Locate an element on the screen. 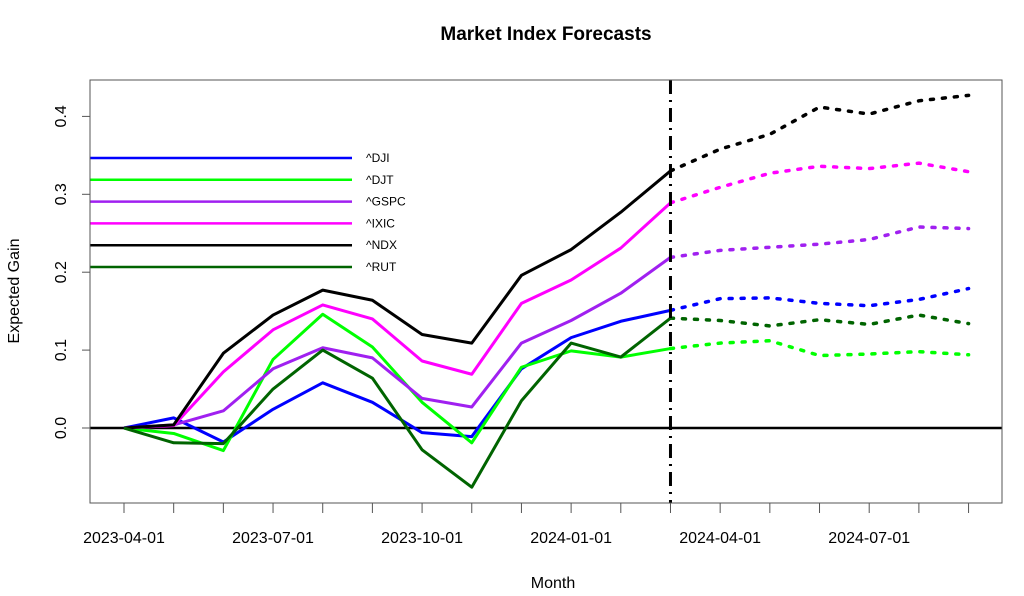  legend-item: ^IXIC is located at coordinates (242, 223).